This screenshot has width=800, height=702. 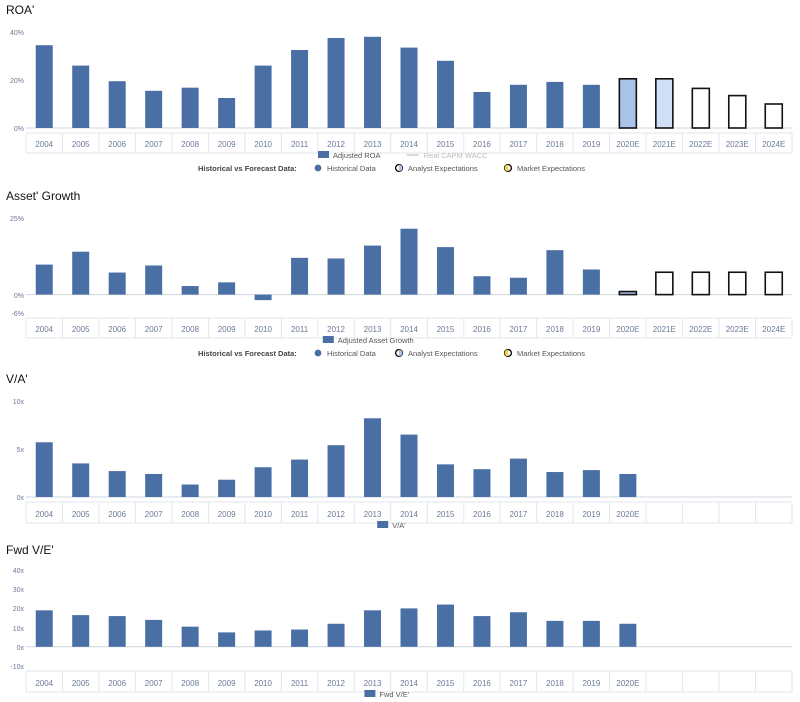 What do you see at coordinates (19, 590) in the screenshot?
I see `fwdve-y-tick-label: 30x` at bounding box center [19, 590].